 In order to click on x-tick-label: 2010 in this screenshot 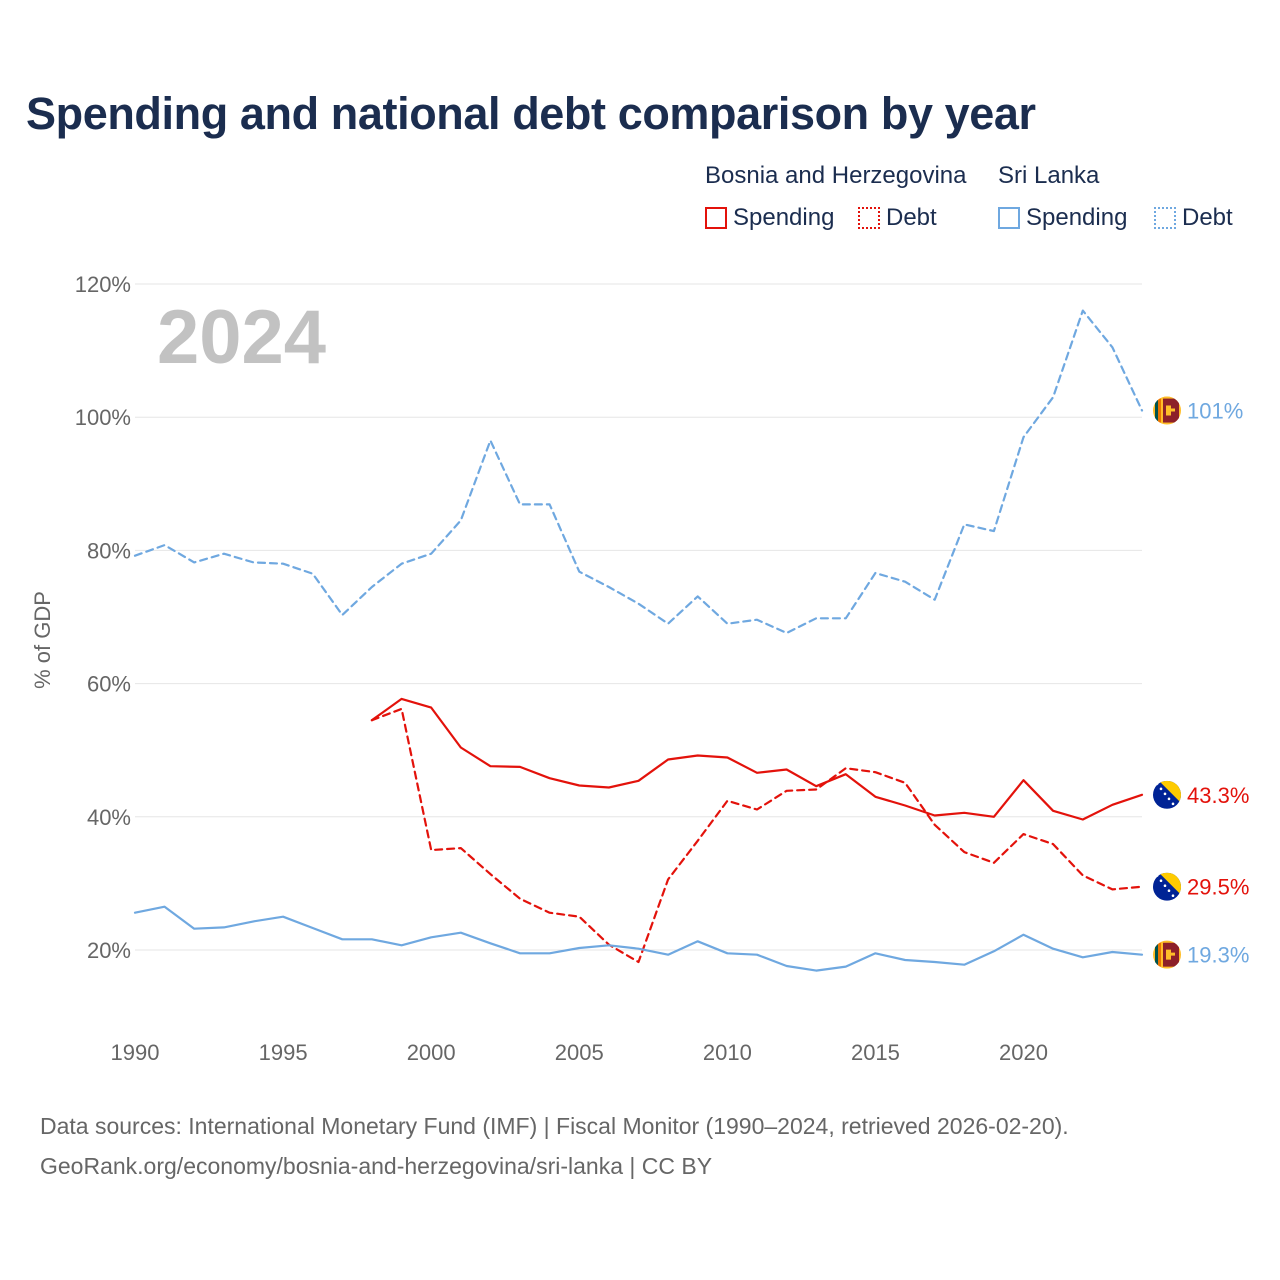, I will do `click(727, 1052)`.